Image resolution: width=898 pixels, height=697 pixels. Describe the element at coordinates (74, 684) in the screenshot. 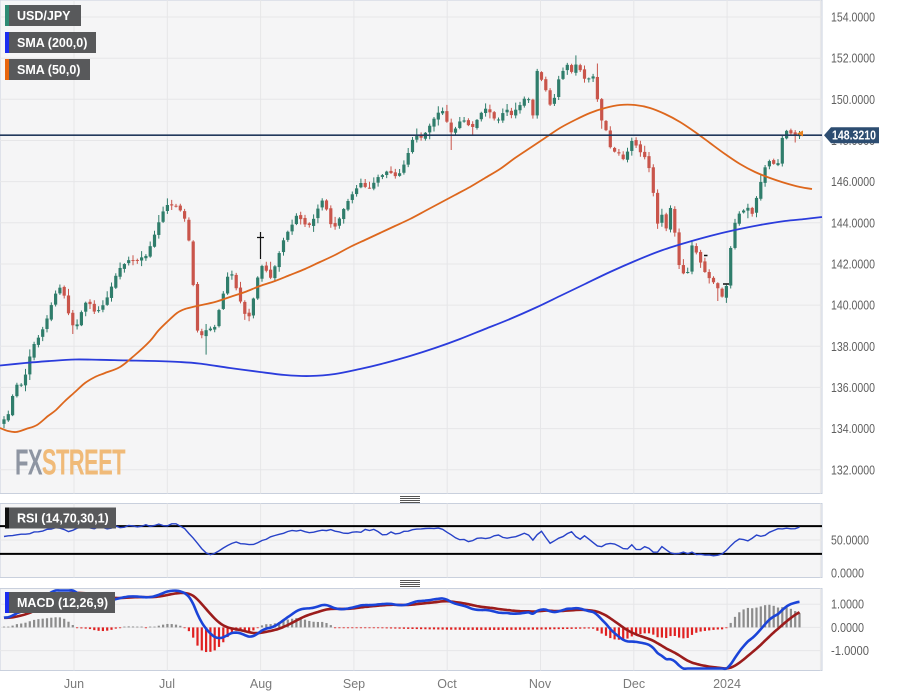

I see `svg-text: Jun` at that location.